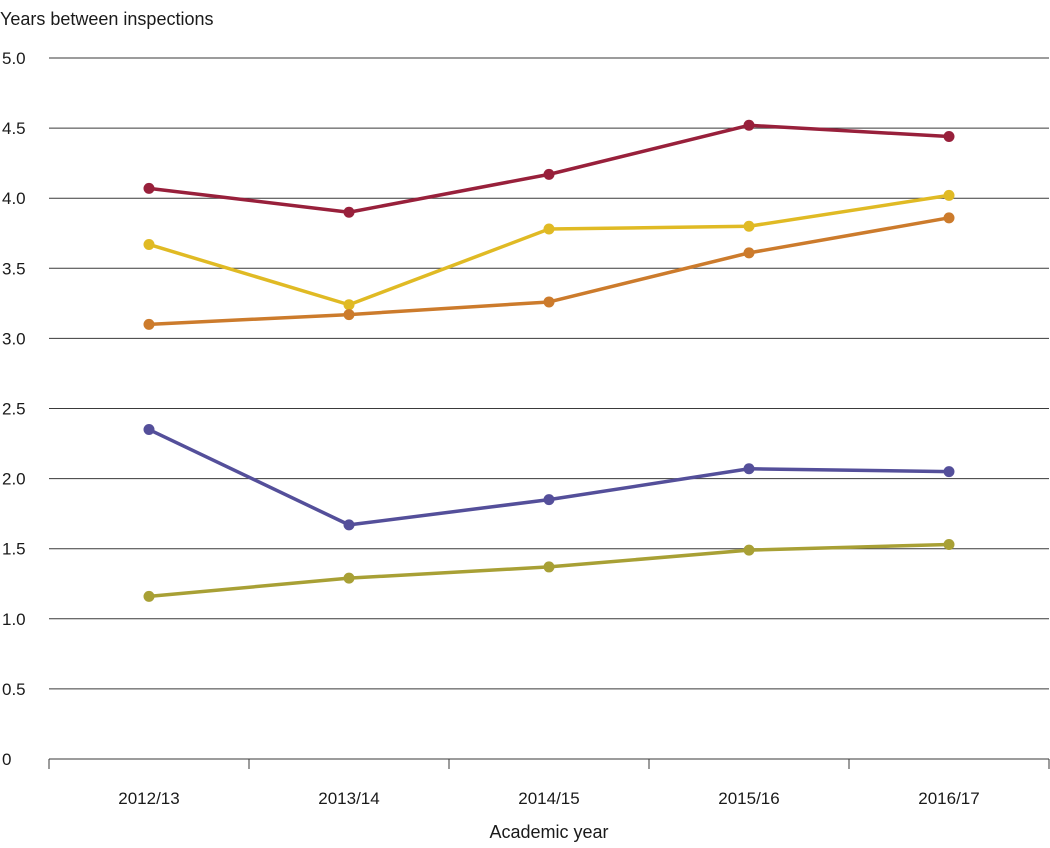 The width and height of the screenshot is (1050, 848). I want to click on y-tick-label: 0.5, so click(14, 689).